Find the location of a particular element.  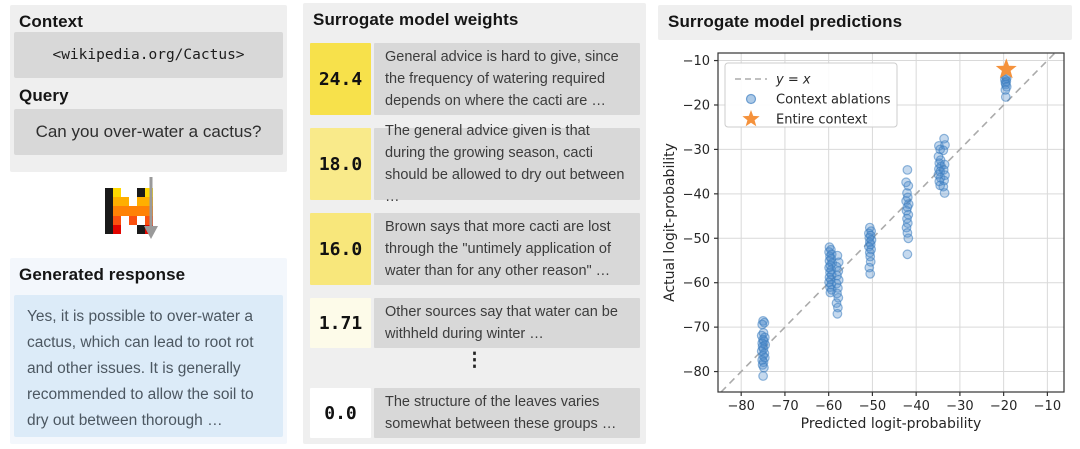

weight-value: 16.0 is located at coordinates (340, 249).